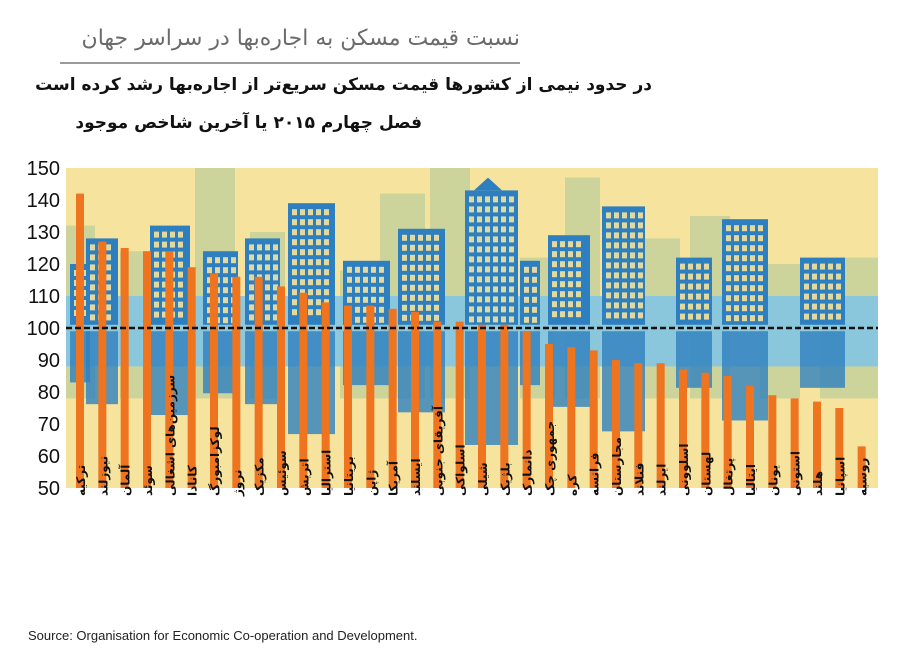 The width and height of the screenshot is (900, 661). Describe the element at coordinates (639, 479) in the screenshot. I see `x-tick-label: فنلاند` at that location.